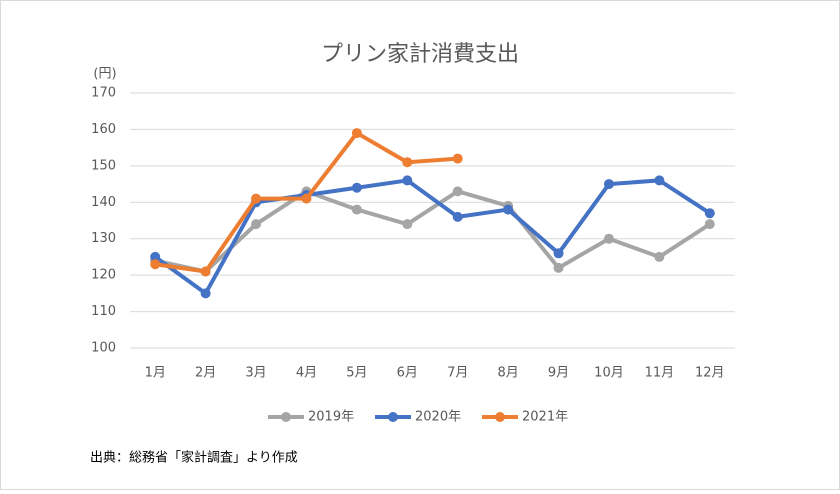 This screenshot has width=840, height=494. Describe the element at coordinates (710, 373) in the screenshot. I see `x-tick-label: 12月` at that location.